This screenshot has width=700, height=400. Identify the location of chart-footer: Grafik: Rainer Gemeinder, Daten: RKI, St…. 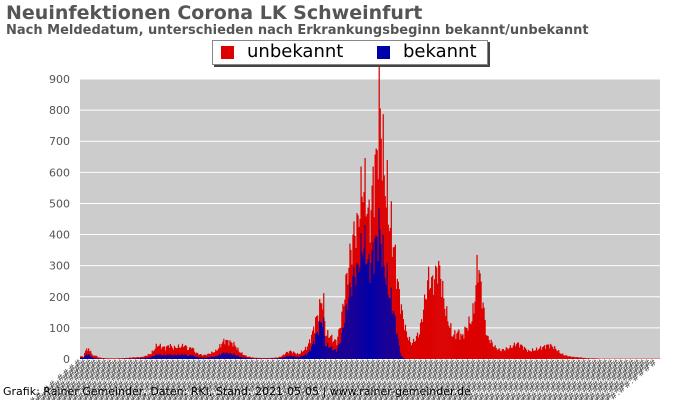
(237, 391).